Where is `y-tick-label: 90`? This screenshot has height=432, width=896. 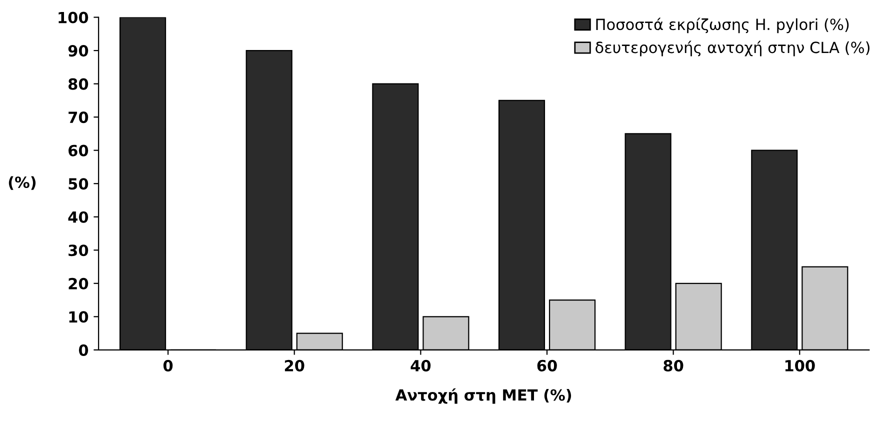
y-tick-label: 90 is located at coordinates (78, 51).